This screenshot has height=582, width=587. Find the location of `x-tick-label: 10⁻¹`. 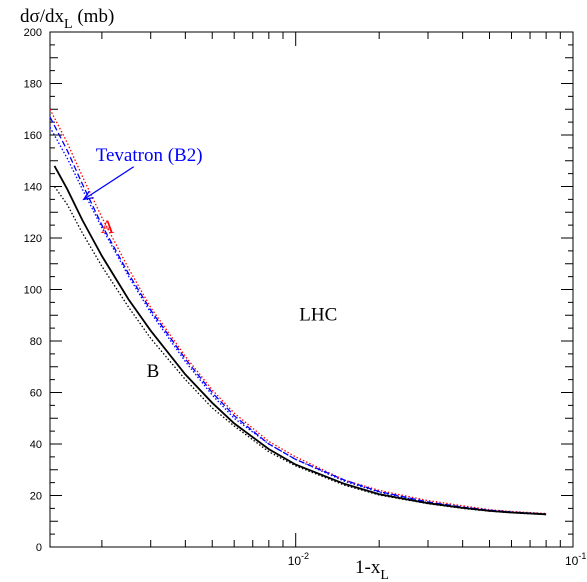

x-tick-label: 10⁻¹ is located at coordinates (575, 559).